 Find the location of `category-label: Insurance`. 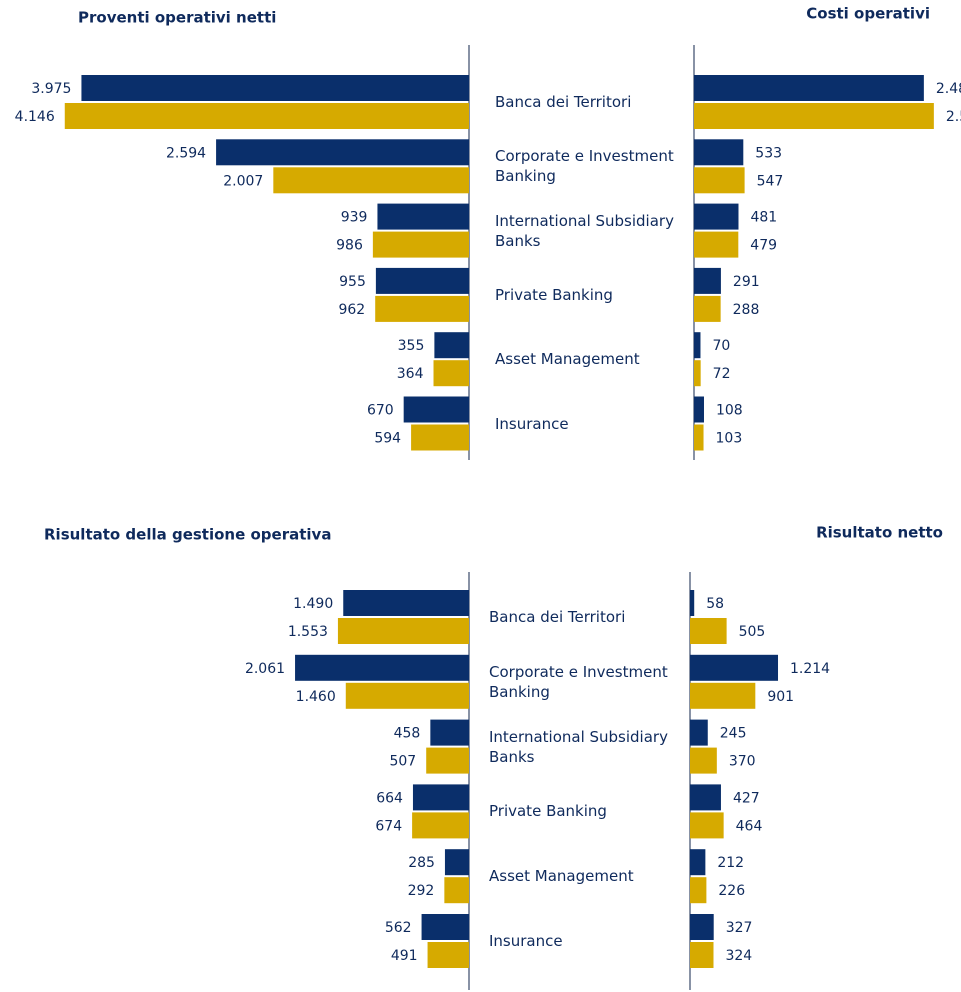

category-label: Insurance is located at coordinates (532, 423).